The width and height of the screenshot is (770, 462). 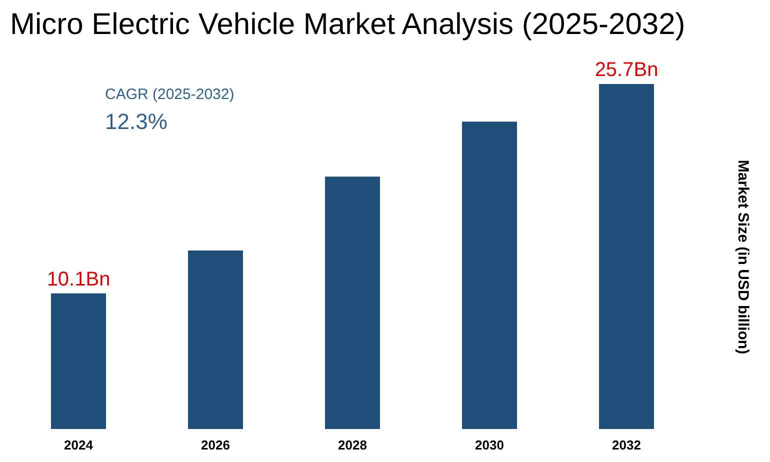 I want to click on x-tick-label: 2030, so click(x=489, y=445).